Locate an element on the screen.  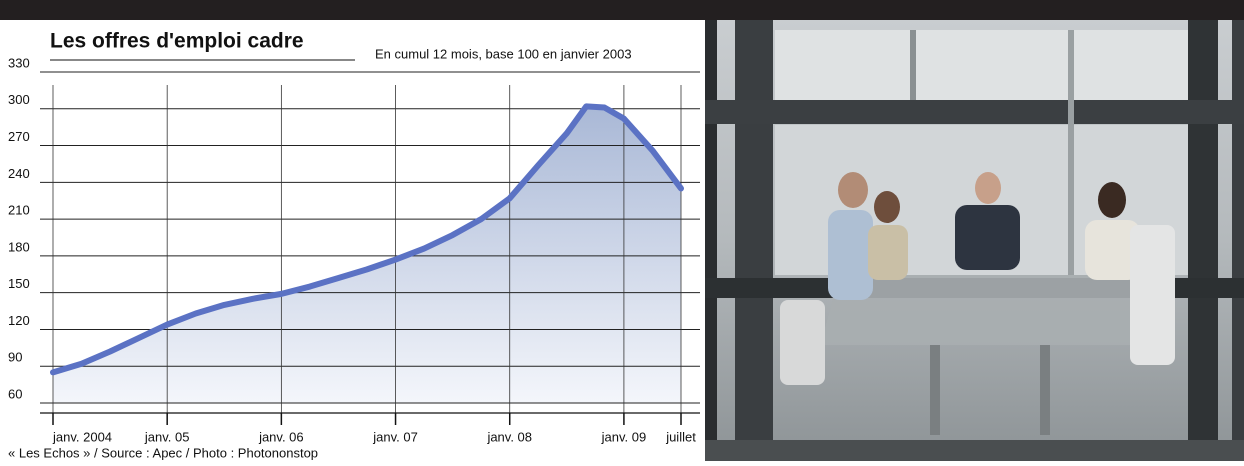
x-tick-label: janv. 07 is located at coordinates (395, 436).